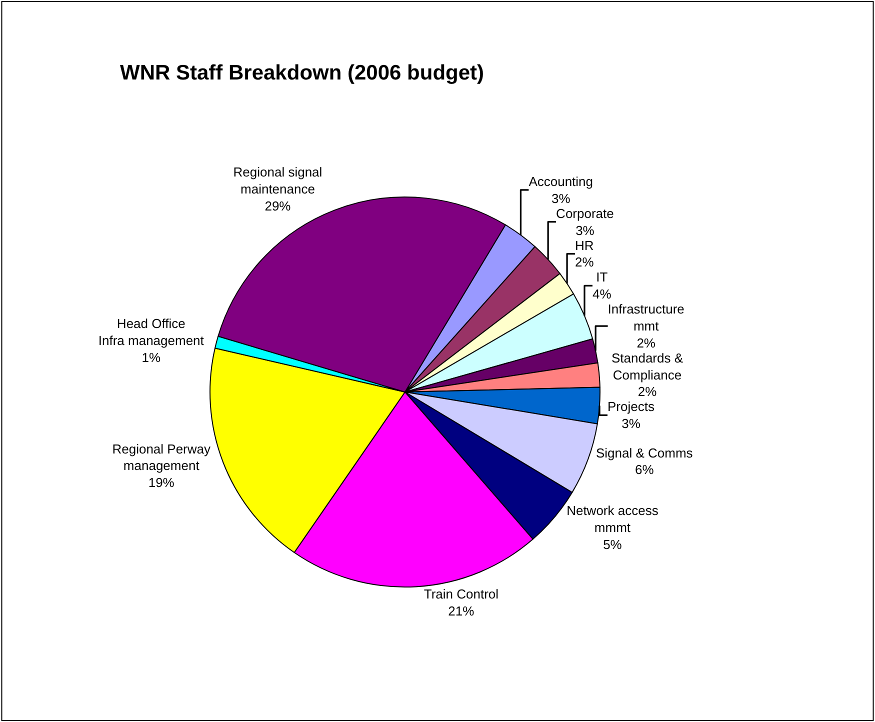  Describe the element at coordinates (602, 277) in the screenshot. I see `slice-label: IT` at that location.